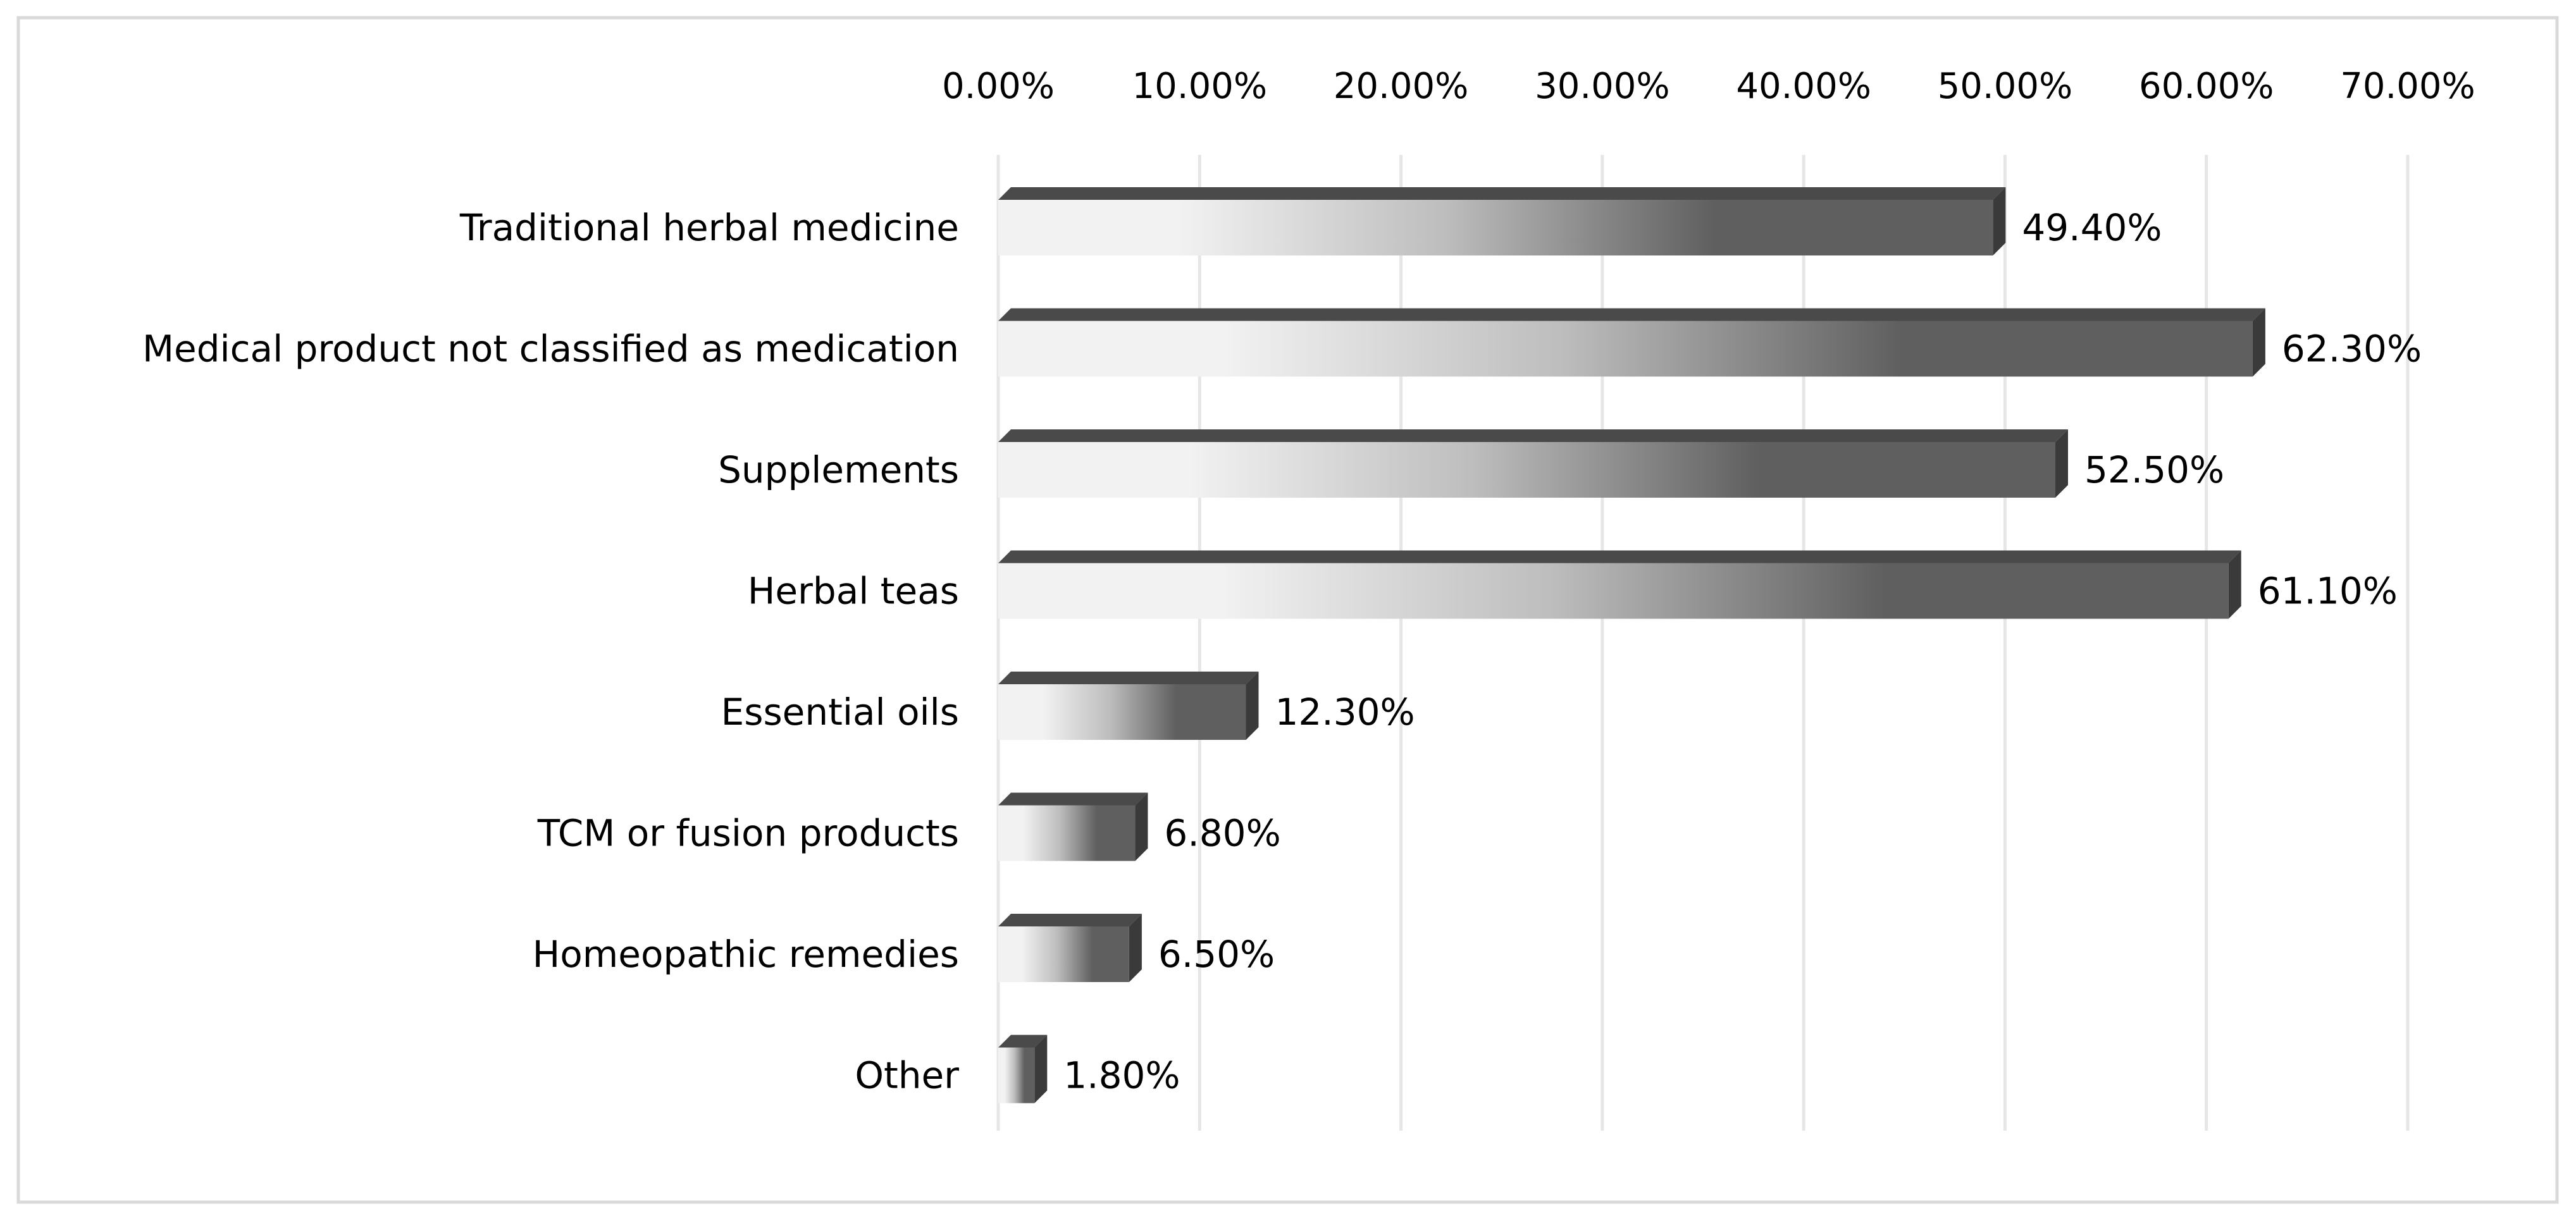  Describe the element at coordinates (999, 86) in the screenshot. I see `x-tick-label: 0.00%` at that location.